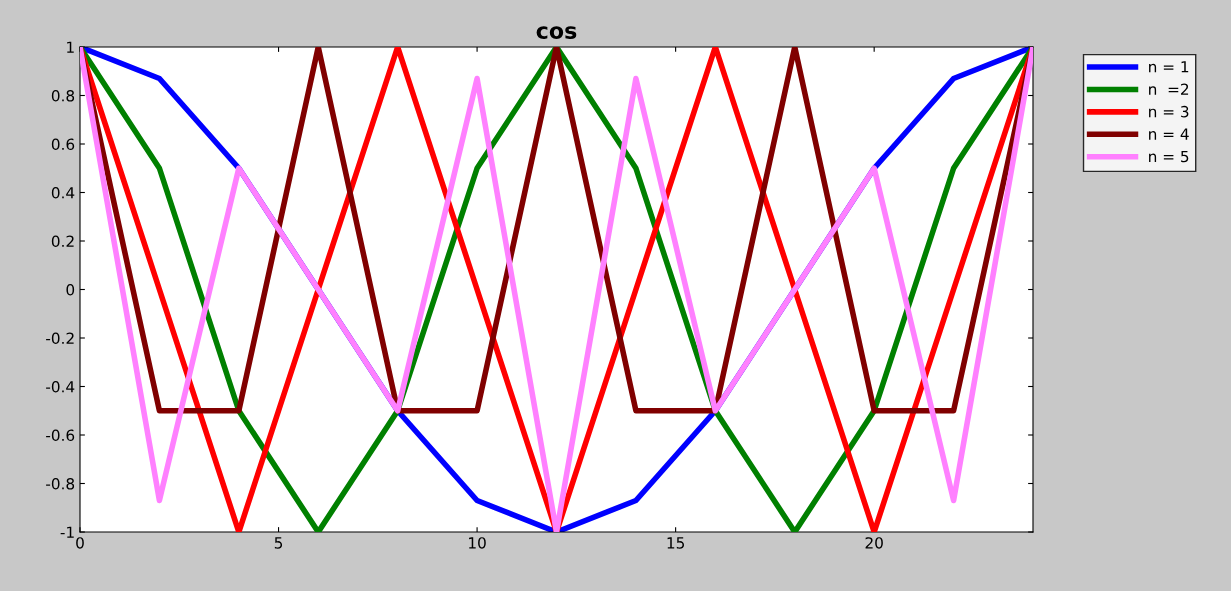 This screenshot has width=1231, height=591. I want to click on y-tick-label: 0.6, so click(63, 144).